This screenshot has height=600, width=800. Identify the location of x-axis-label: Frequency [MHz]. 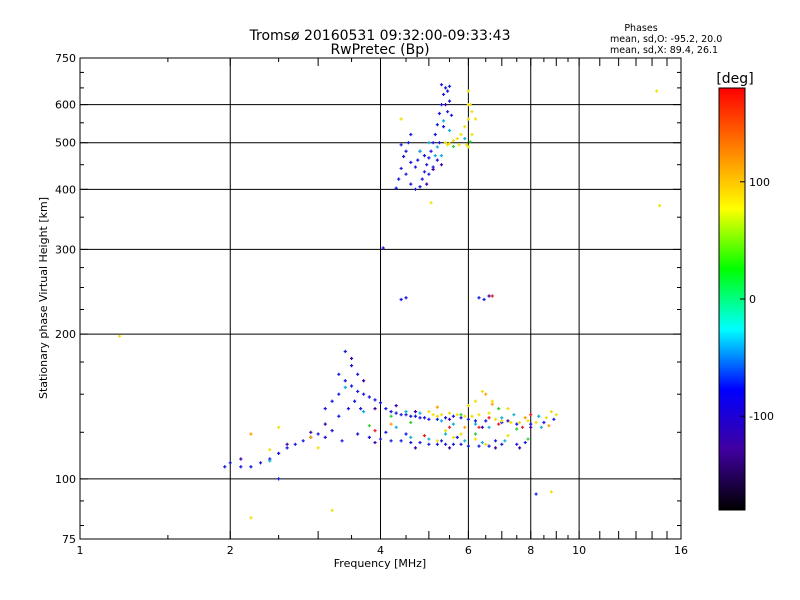
(380, 563).